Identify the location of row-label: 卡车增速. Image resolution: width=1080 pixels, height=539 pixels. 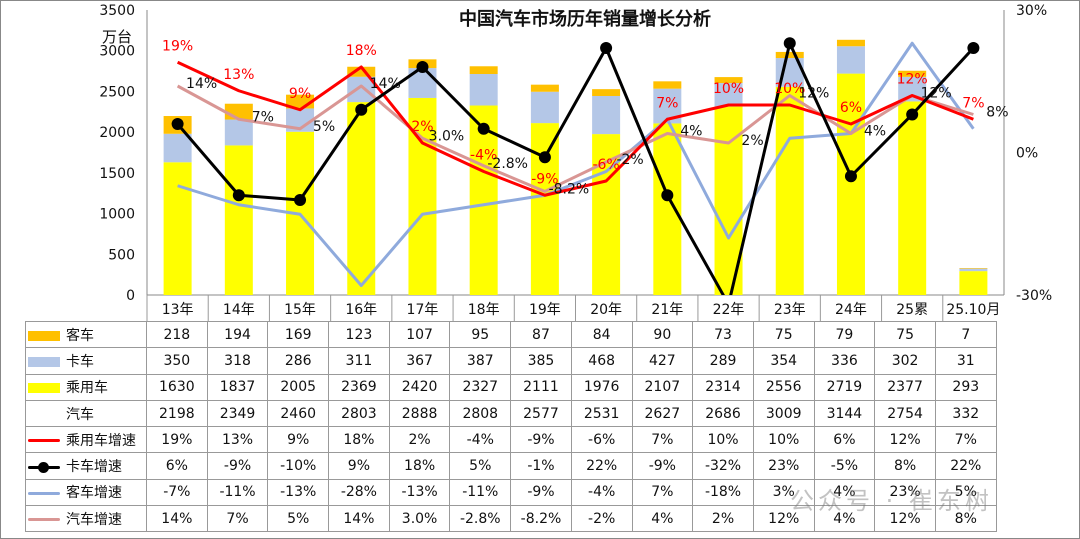
(86, 466).